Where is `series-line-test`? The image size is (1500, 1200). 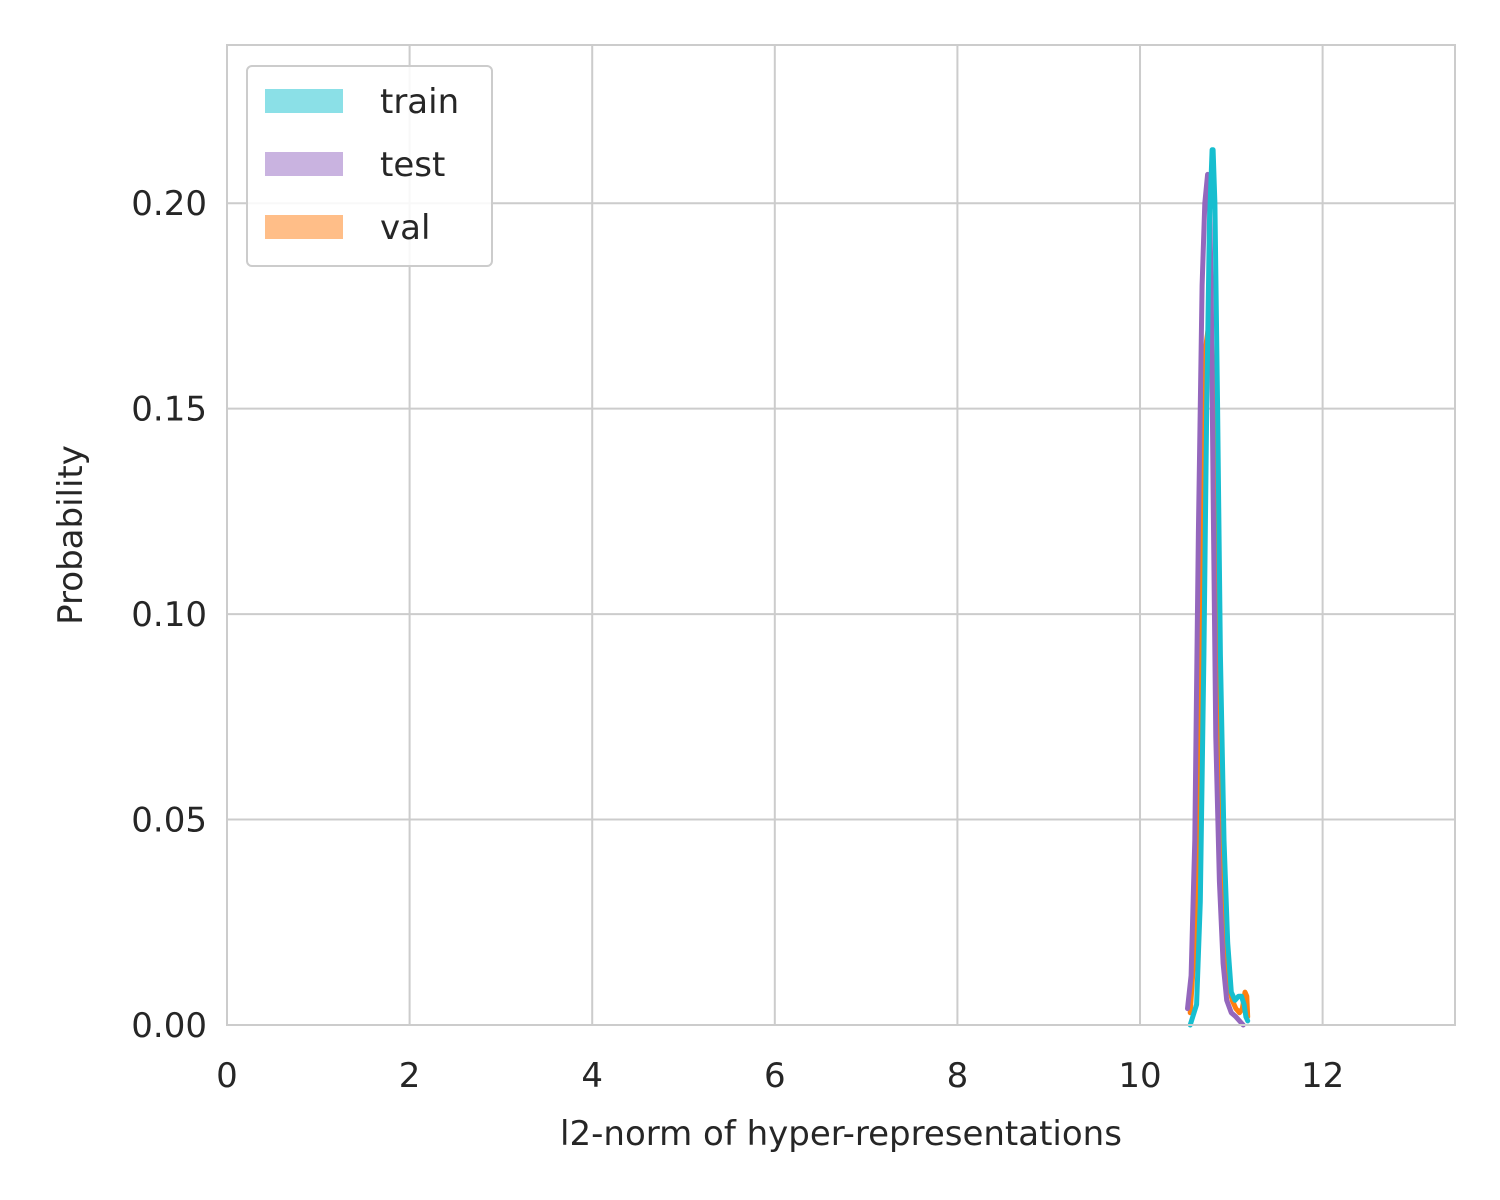
series-line-test is located at coordinates (1215, 599).